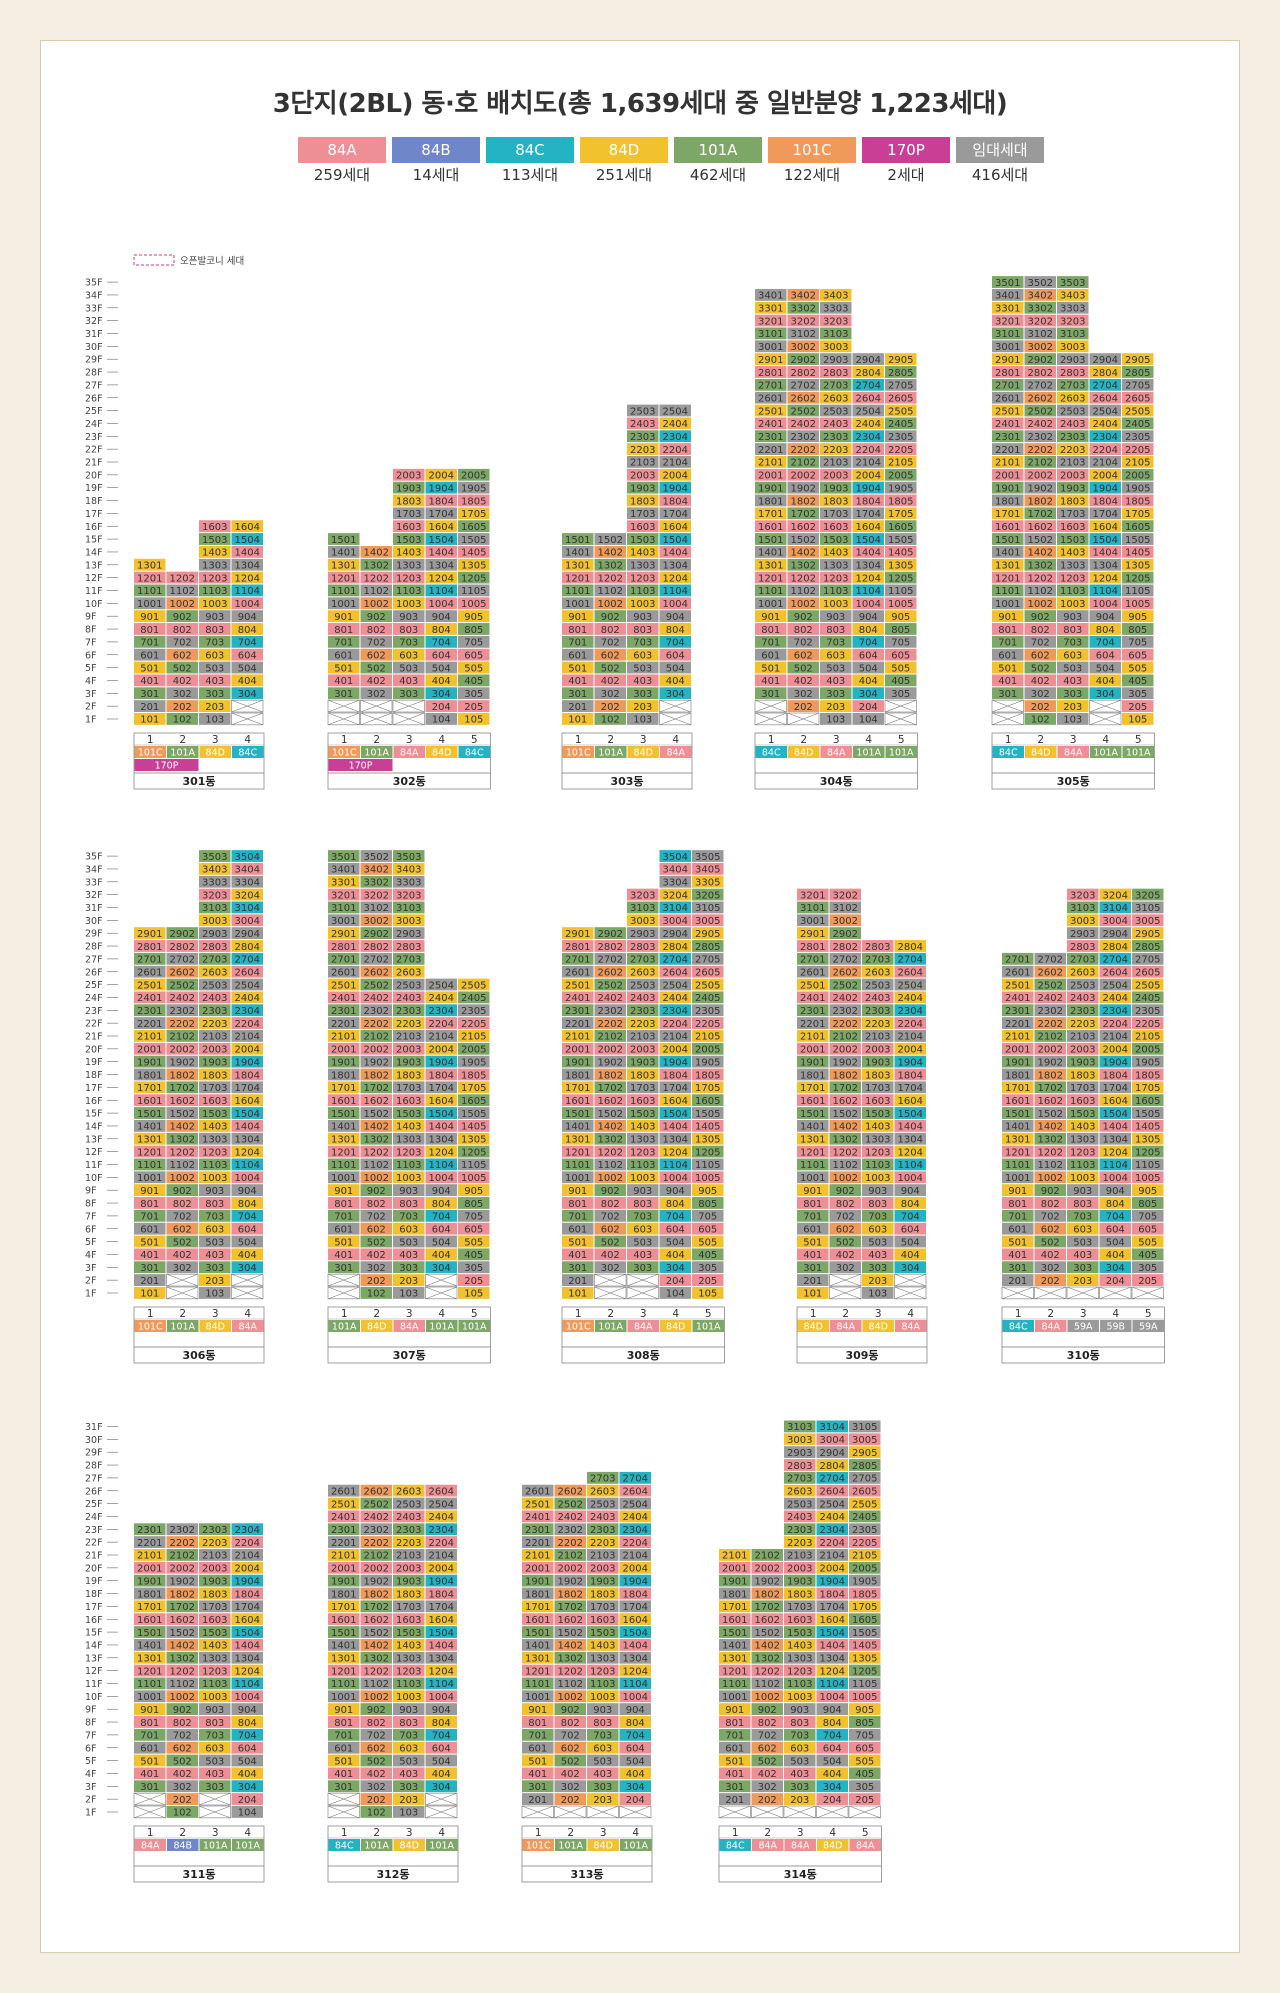  What do you see at coordinates (1072, 437) in the screenshot?
I see `unit-number: 2303` at bounding box center [1072, 437].